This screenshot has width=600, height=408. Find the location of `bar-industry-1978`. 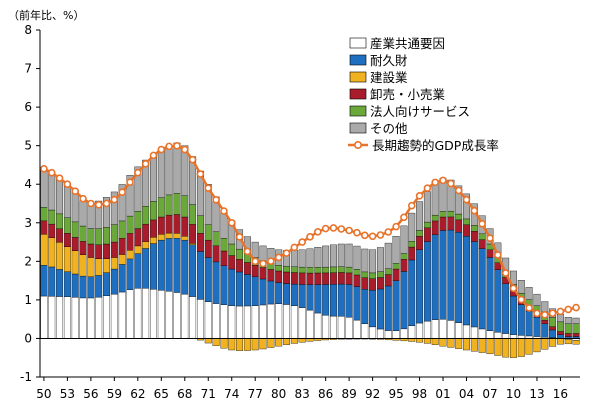

bar-industry-1978 is located at coordinates (263, 321).